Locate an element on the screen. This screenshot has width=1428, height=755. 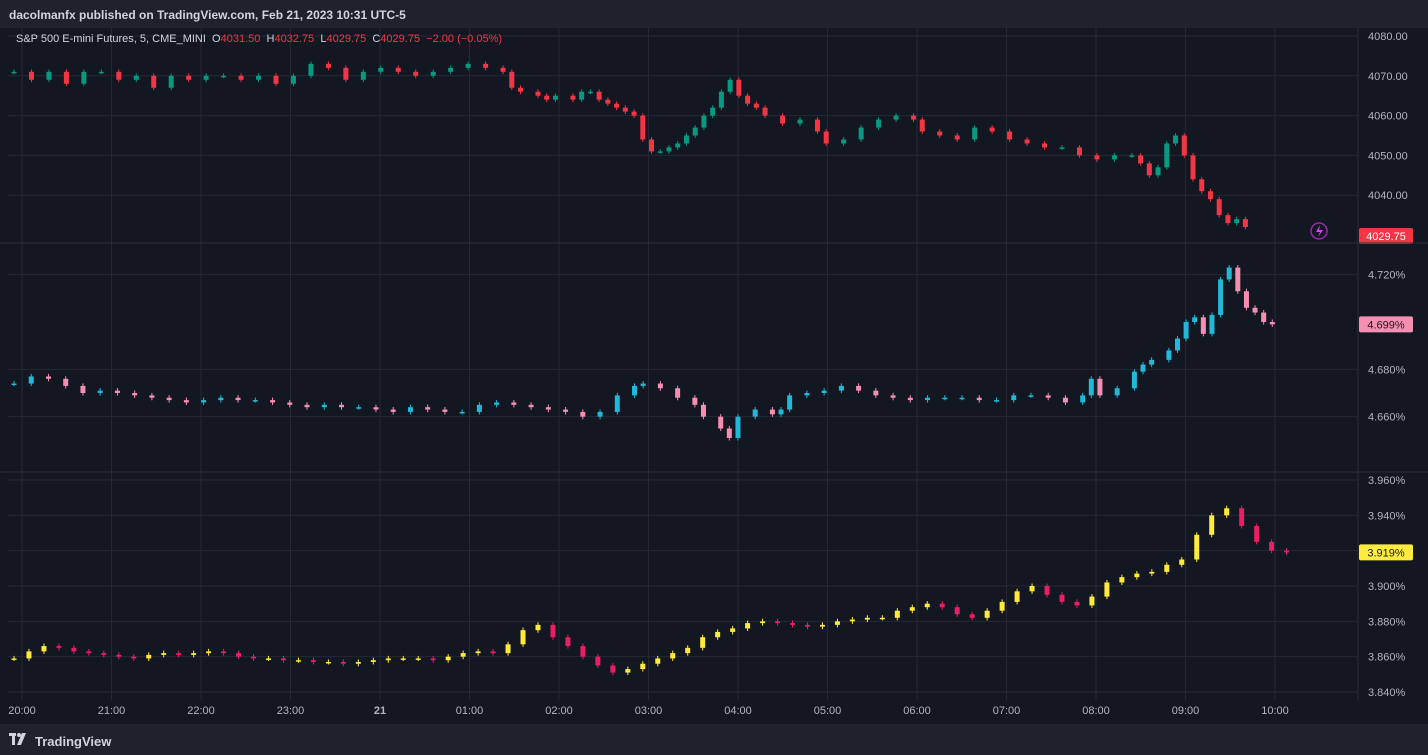
x-tick-label: 21 is located at coordinates (380, 711).